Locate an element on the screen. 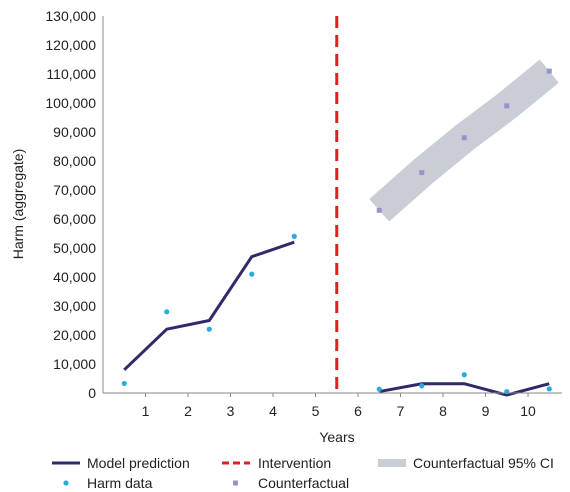 The height and width of the screenshot is (492, 570). y-tick-label: 20,000 is located at coordinates (74, 335).